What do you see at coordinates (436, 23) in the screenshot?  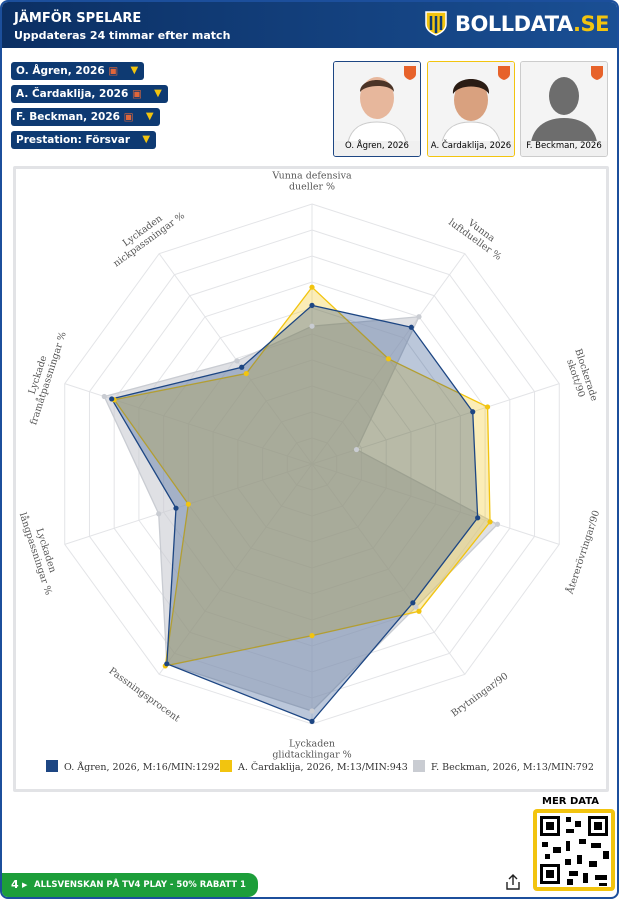 I see `logo-crest` at bounding box center [436, 23].